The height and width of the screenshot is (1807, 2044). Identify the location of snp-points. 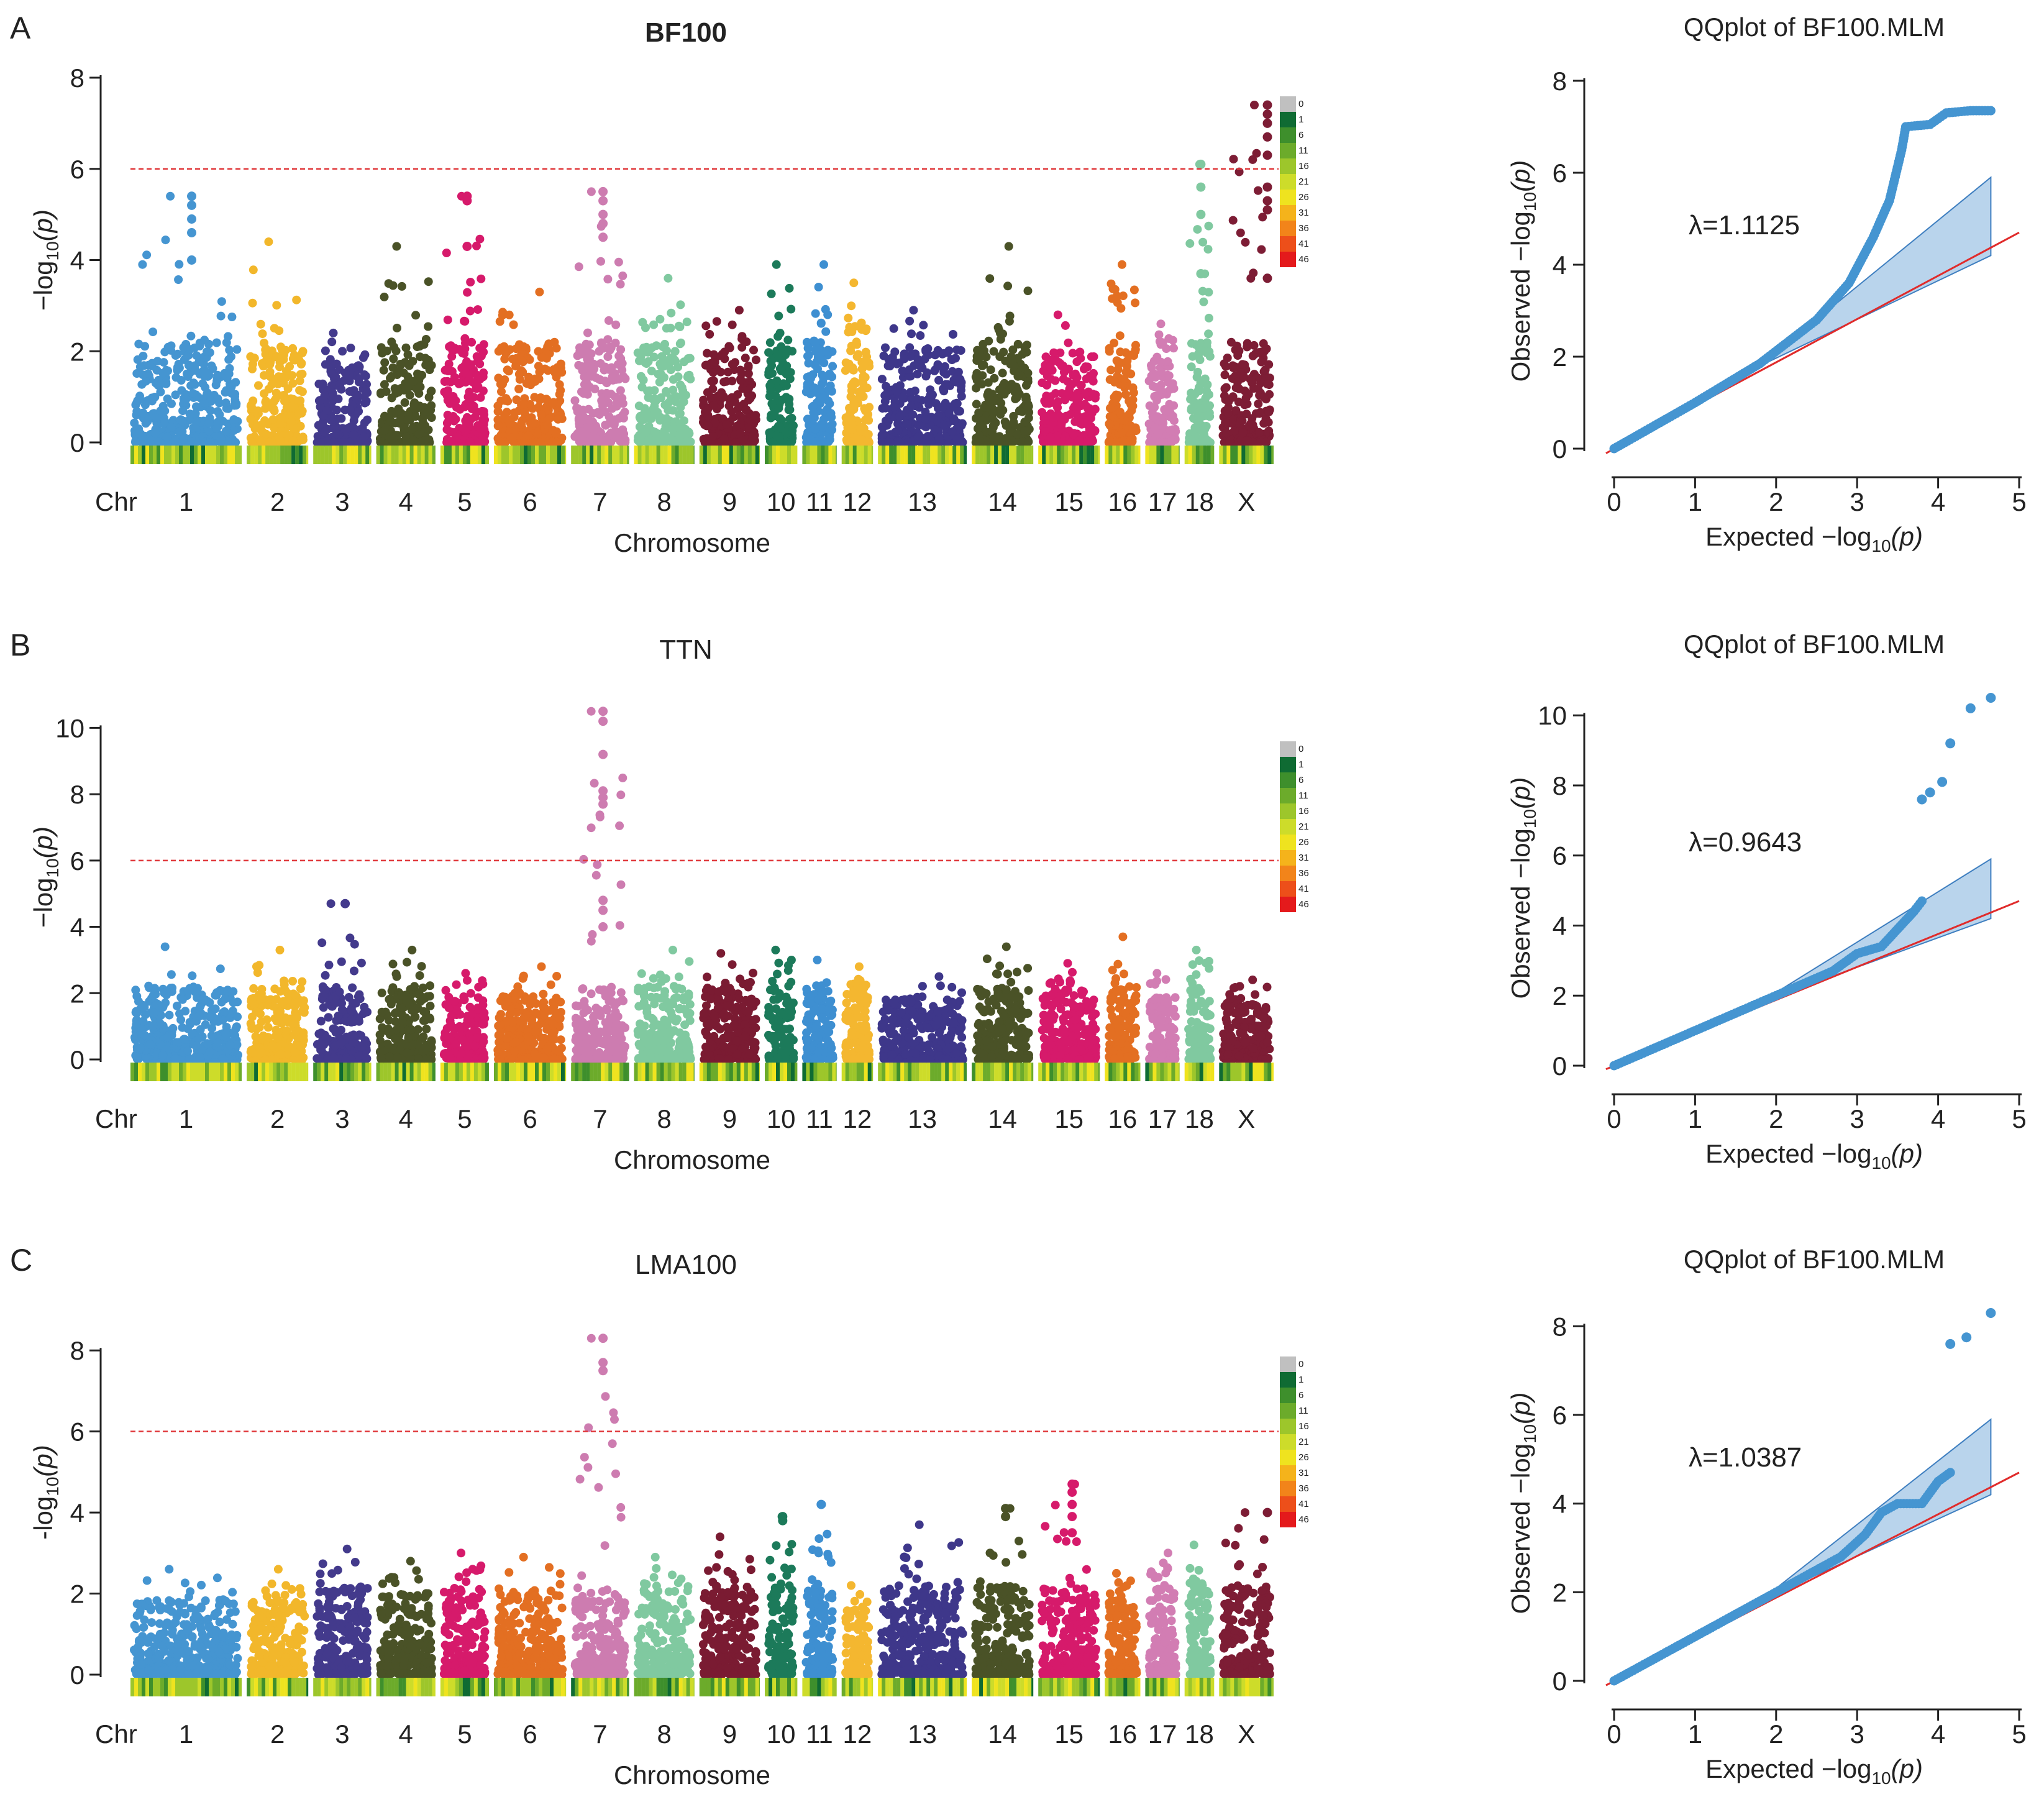
(702, 885).